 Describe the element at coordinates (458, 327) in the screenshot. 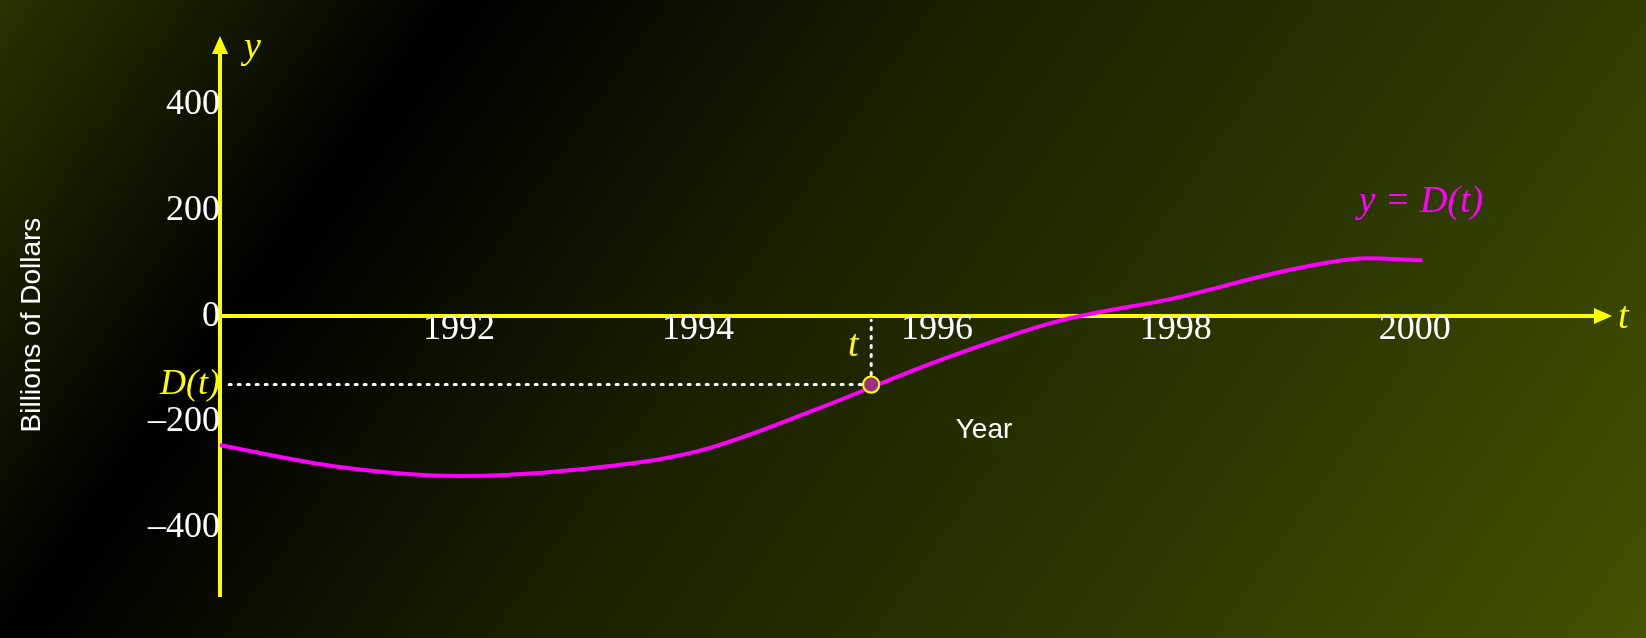

I see `x-tick-label: 1992` at that location.